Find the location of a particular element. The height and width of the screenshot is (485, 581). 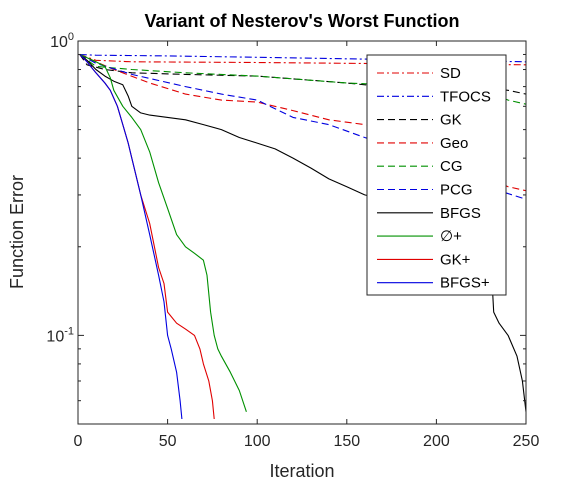

legend-label-2: GK is located at coordinates (451, 120).